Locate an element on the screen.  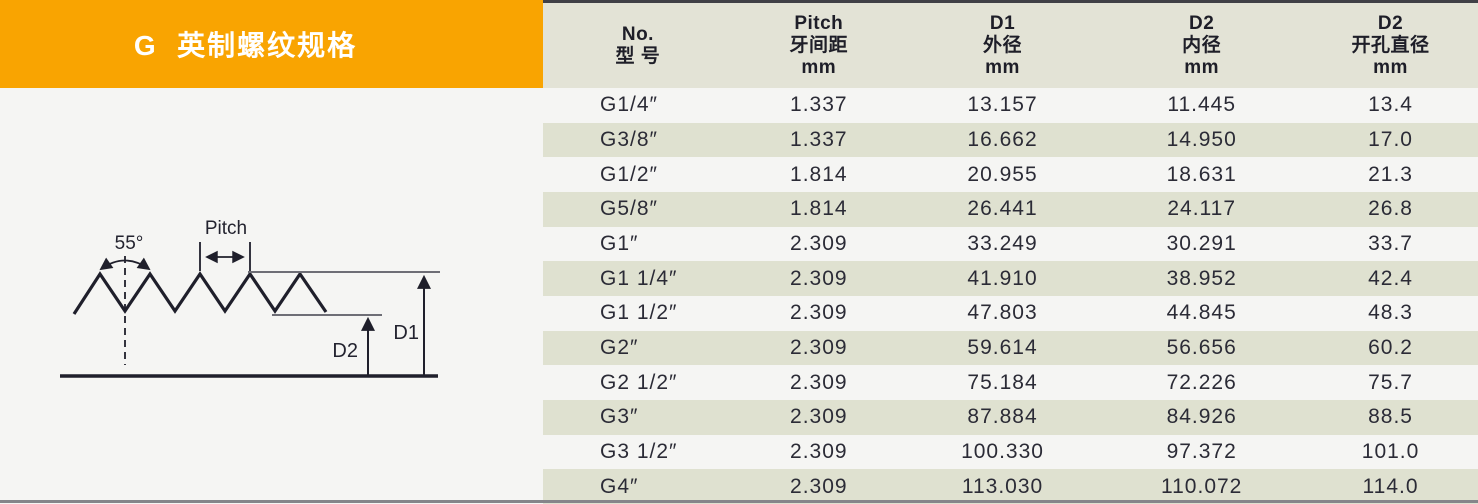
table-row: G2″ 2.309 59.614 56.656 60.2 is located at coordinates (1010, 348).